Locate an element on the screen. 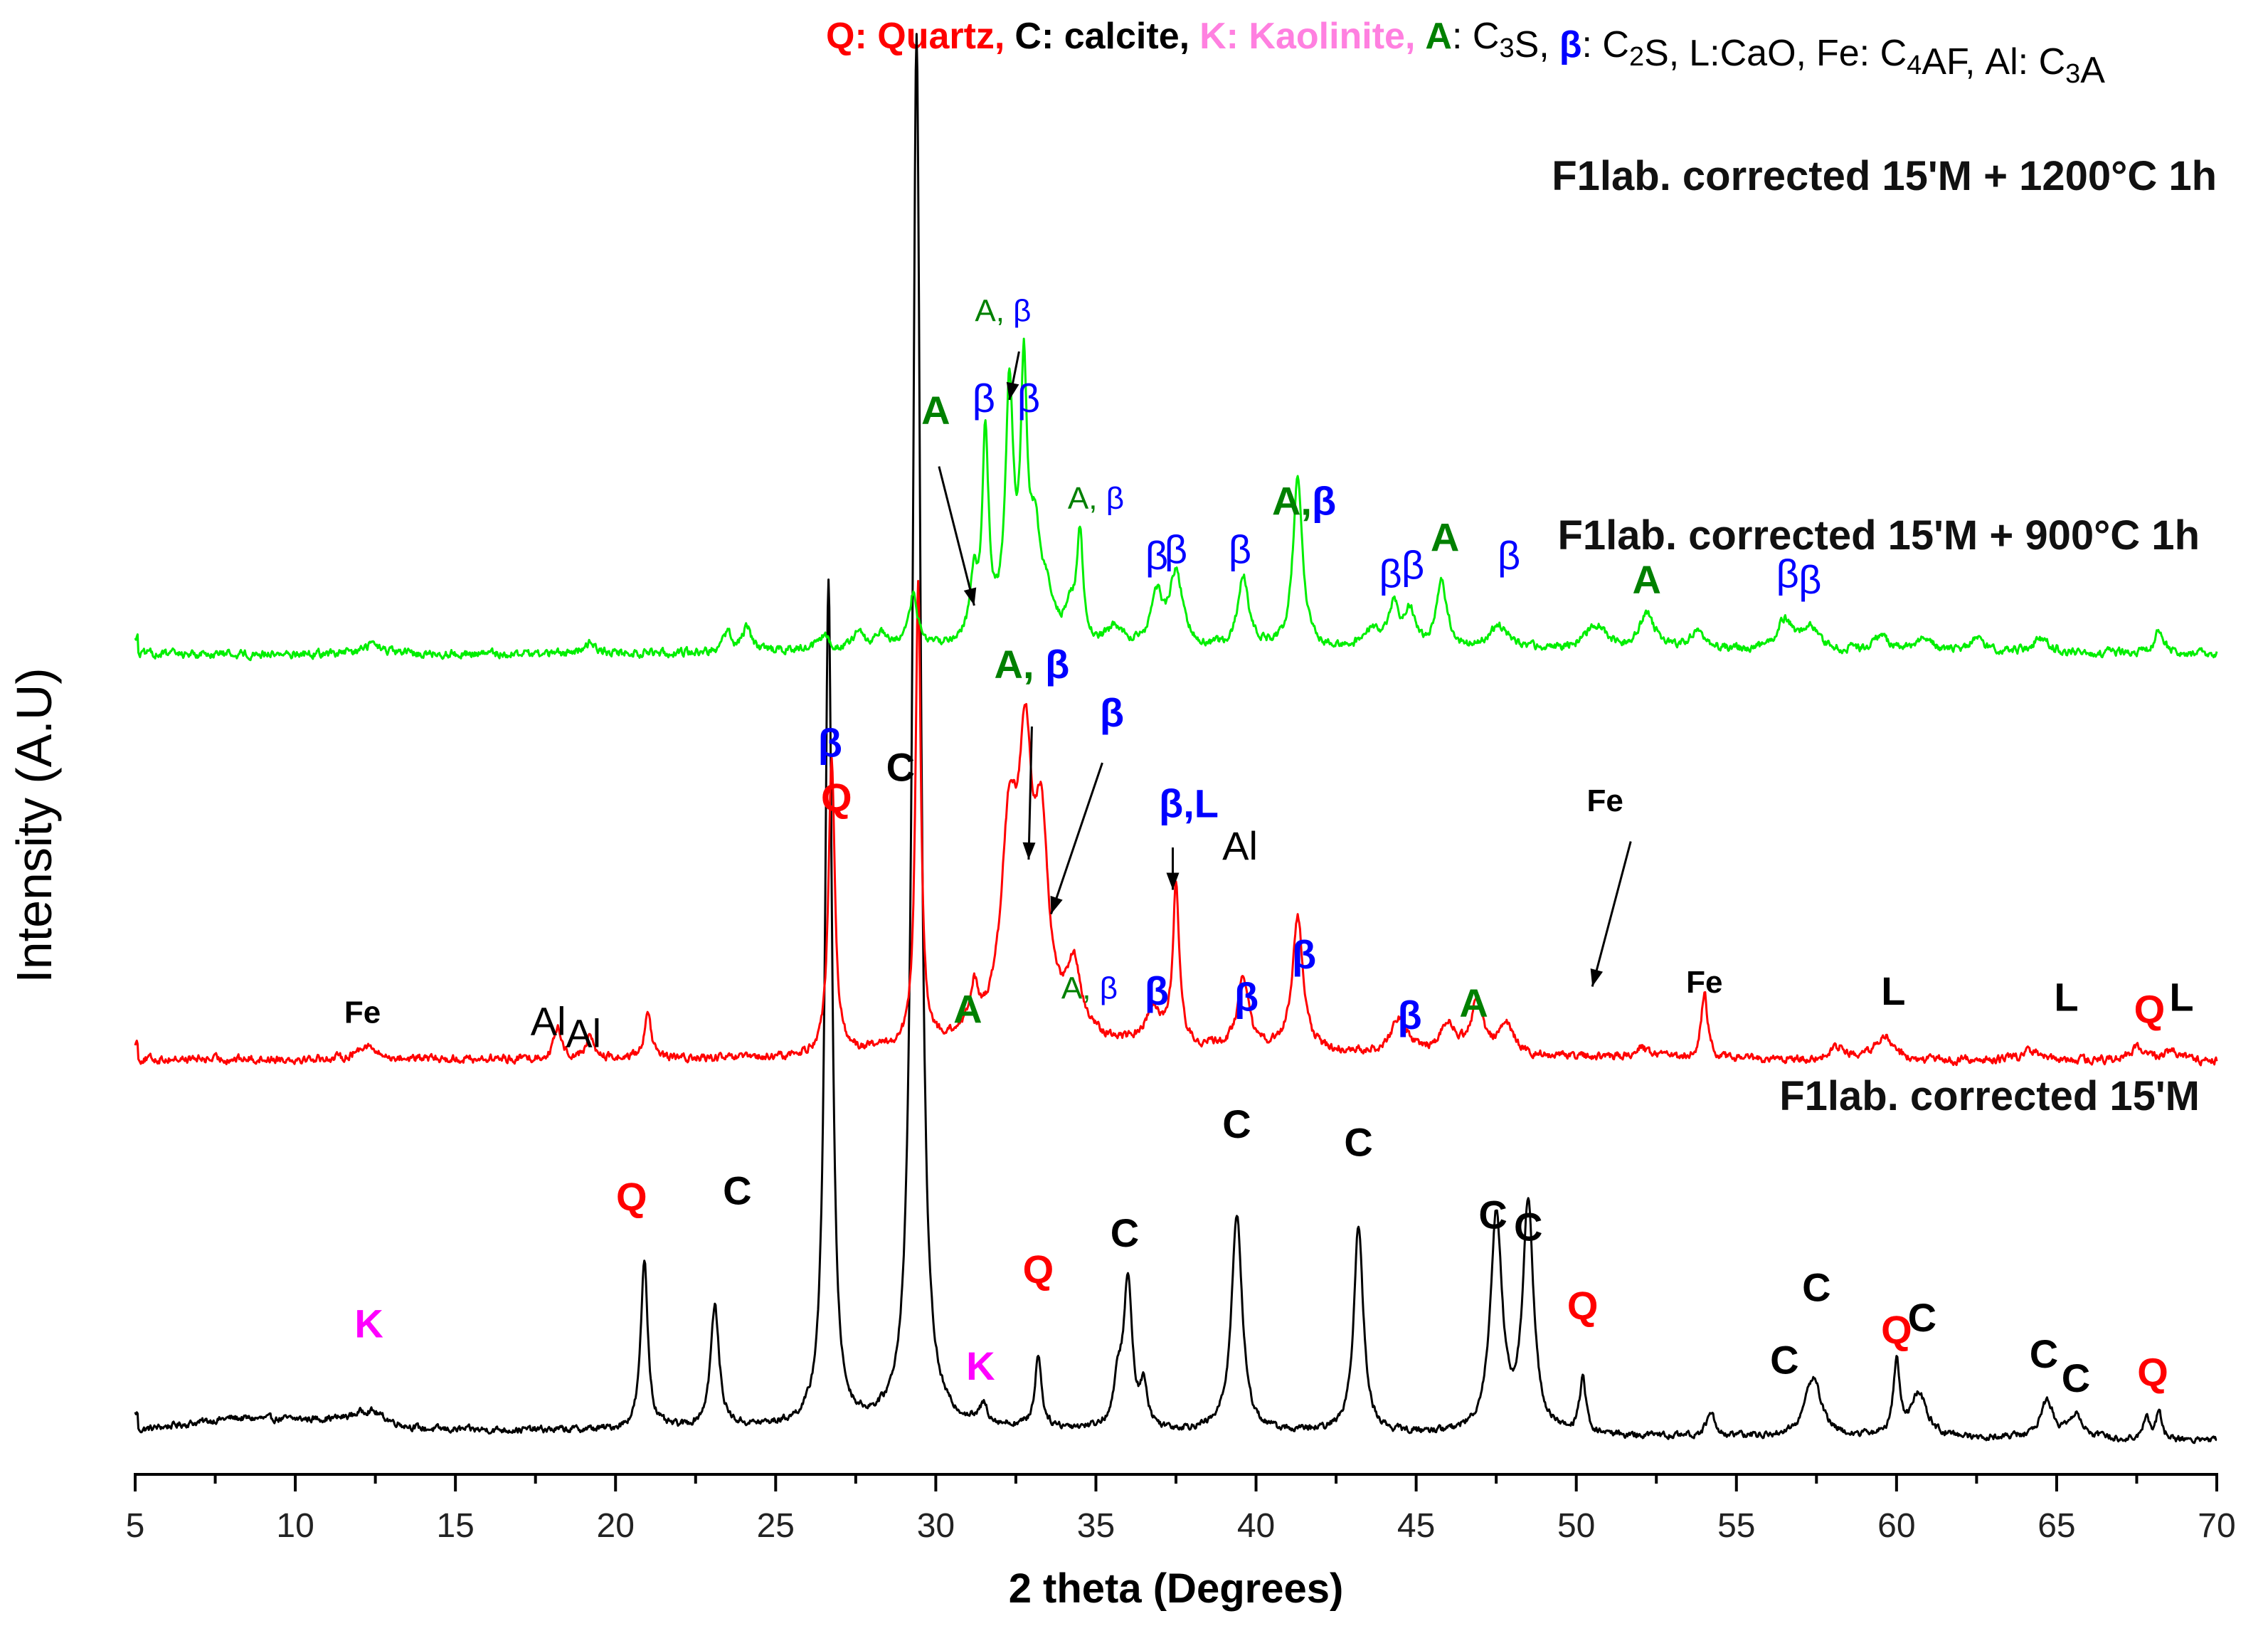  pattern-title: F1lab. corrected 15'M + 1200°C 1h is located at coordinates (1885, 176).